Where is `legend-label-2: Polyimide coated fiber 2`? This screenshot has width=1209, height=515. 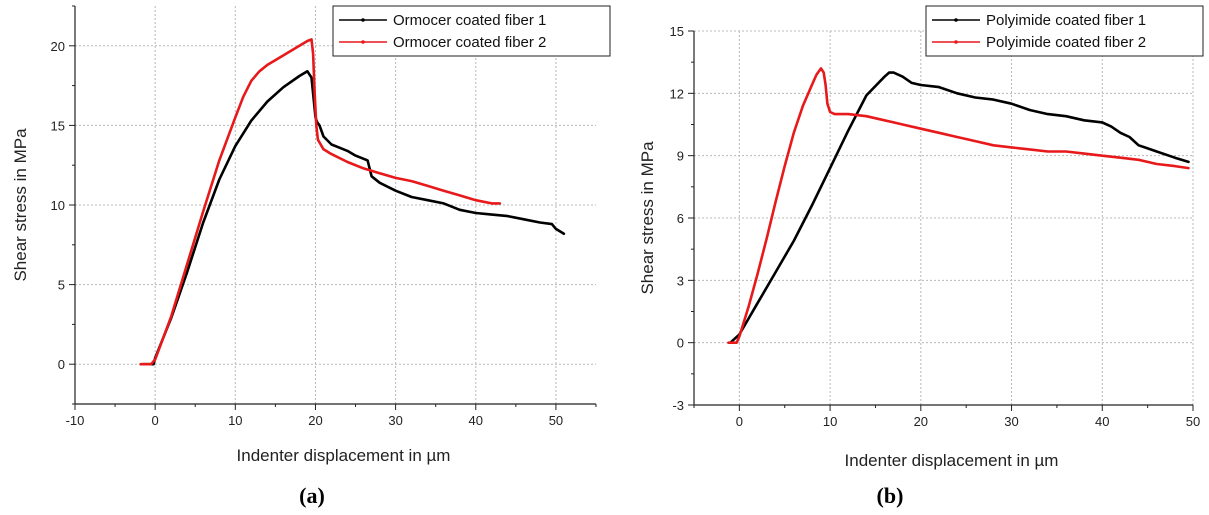 legend-label-2: Polyimide coated fiber 2 is located at coordinates (1066, 42).